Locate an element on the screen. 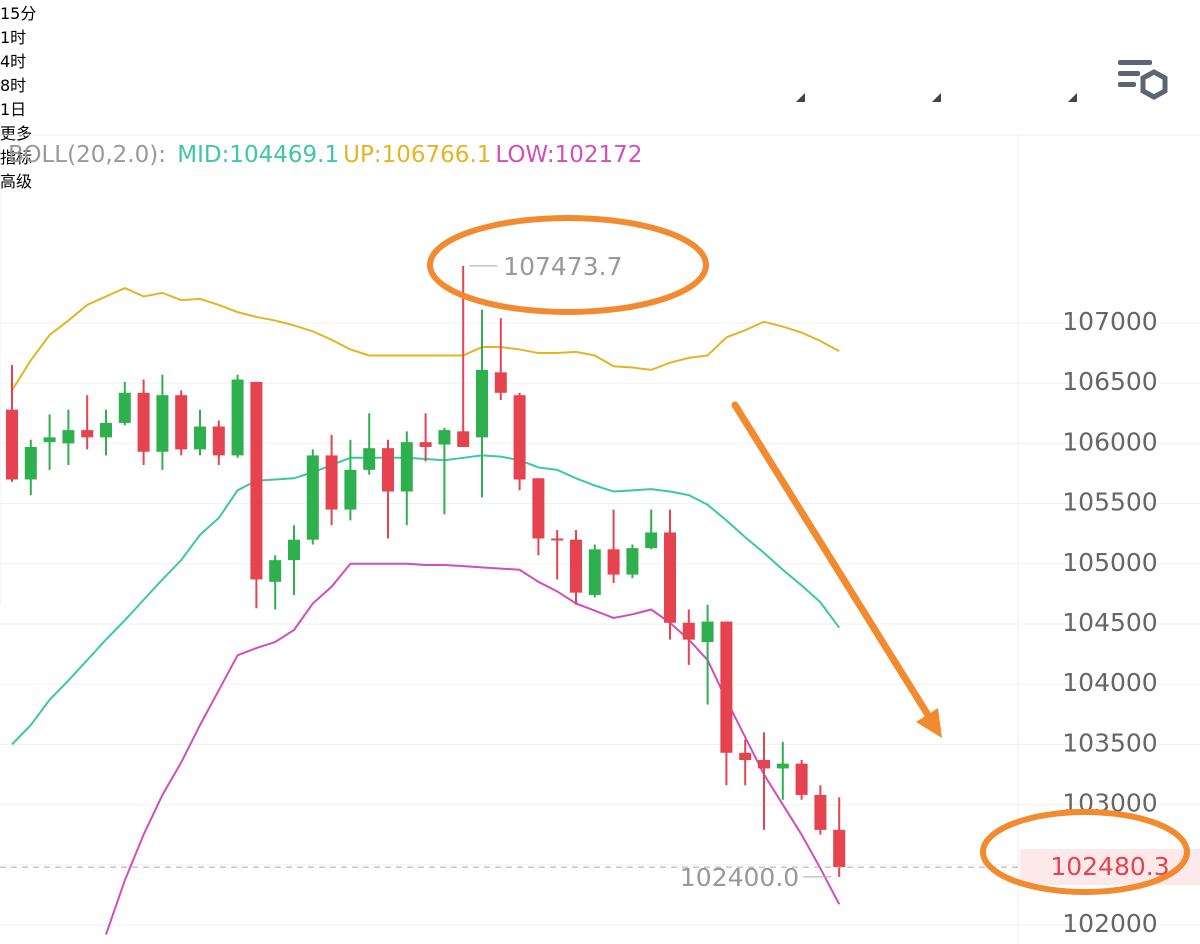 The image size is (1200, 944). legend-entry: MID:104469.1 is located at coordinates (258, 155).